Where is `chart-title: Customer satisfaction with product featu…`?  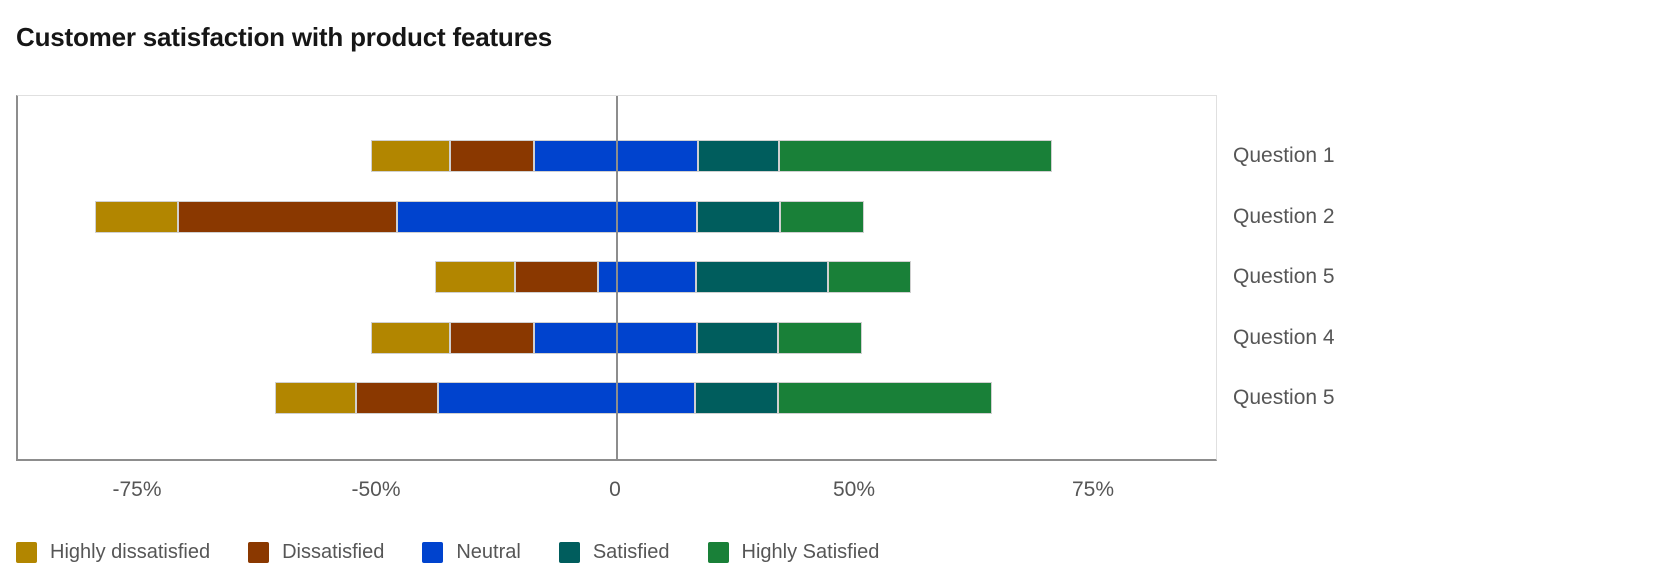
chart-title: Customer satisfaction with product featu… is located at coordinates (284, 37).